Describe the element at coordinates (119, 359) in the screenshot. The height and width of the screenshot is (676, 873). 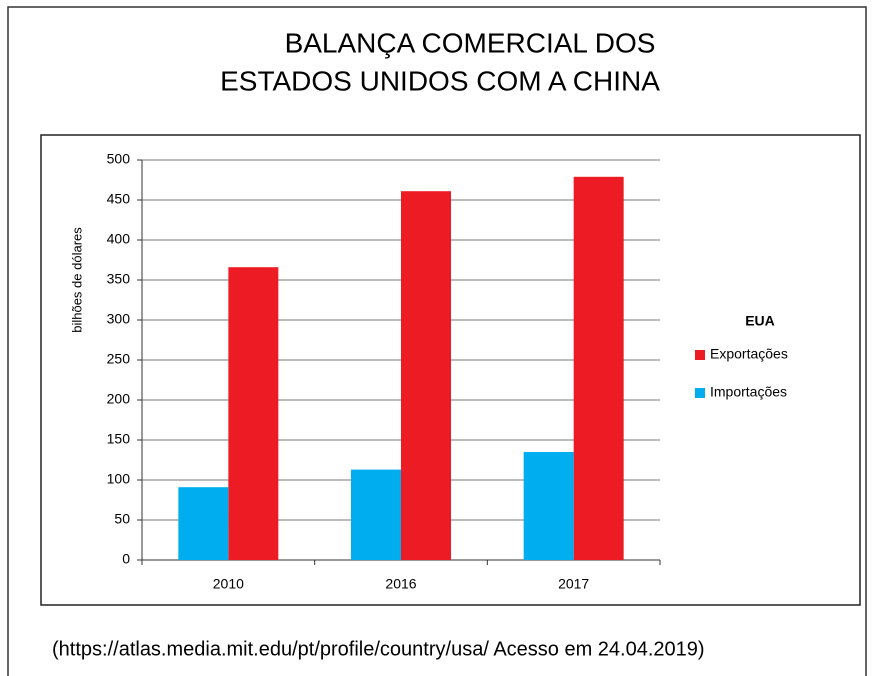
I see `y-tick-label: 250` at that location.